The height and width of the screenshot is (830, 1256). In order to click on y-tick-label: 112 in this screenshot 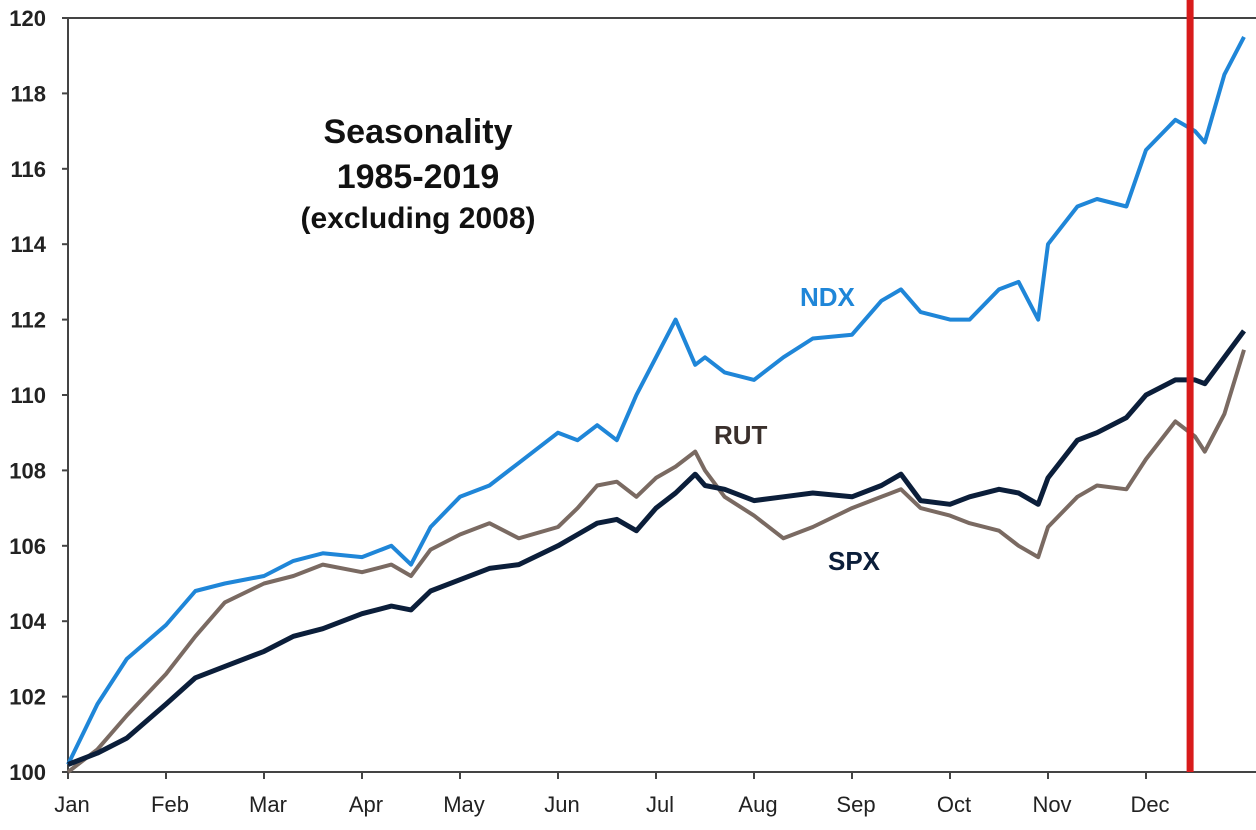, I will do `click(29, 320)`.